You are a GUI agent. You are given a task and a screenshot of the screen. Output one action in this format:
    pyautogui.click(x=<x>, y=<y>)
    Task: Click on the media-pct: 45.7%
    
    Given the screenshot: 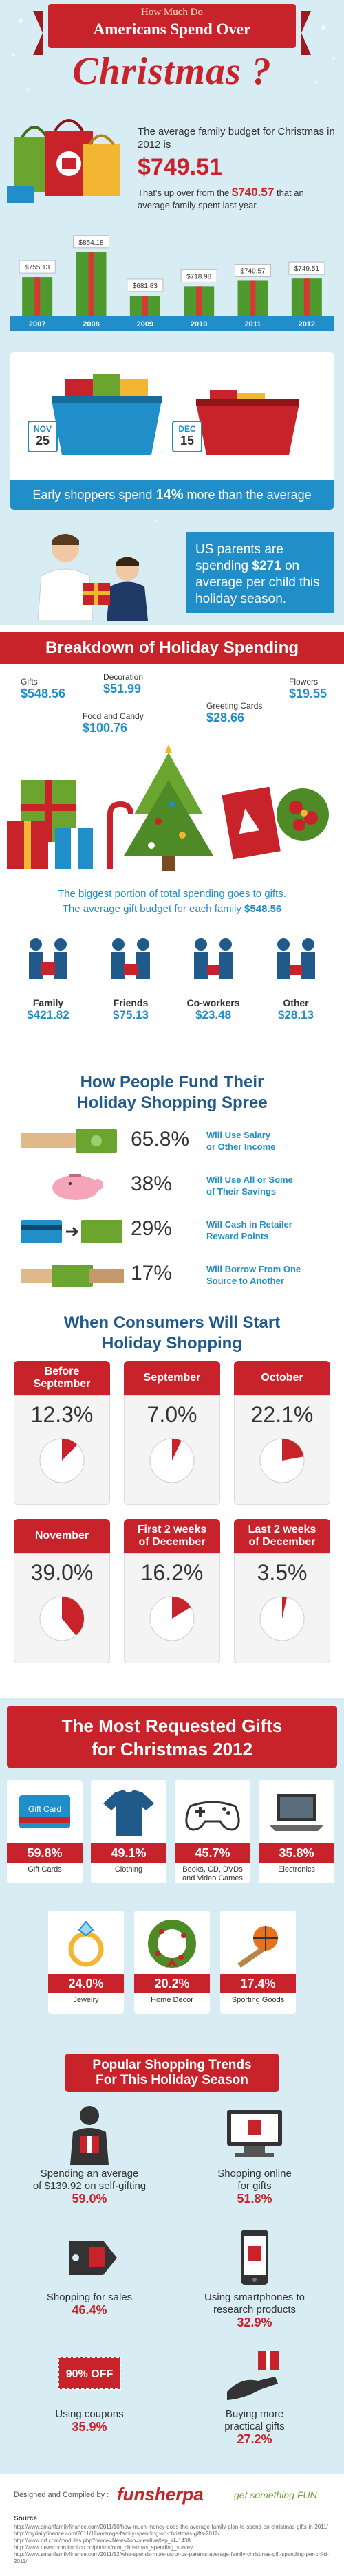 What is the action you would take?
    pyautogui.click(x=212, y=1853)
    